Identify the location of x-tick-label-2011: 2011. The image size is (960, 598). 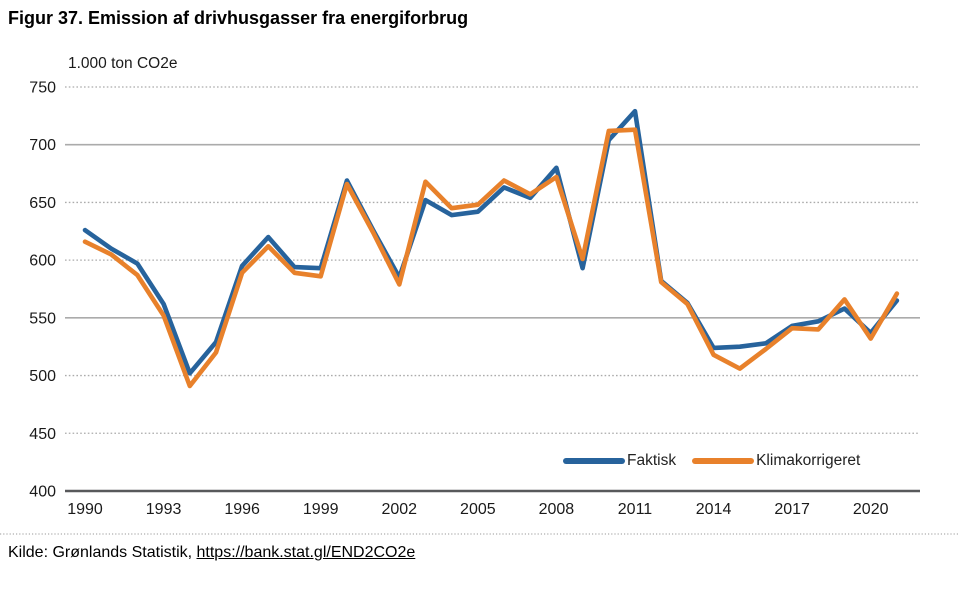
(635, 509).